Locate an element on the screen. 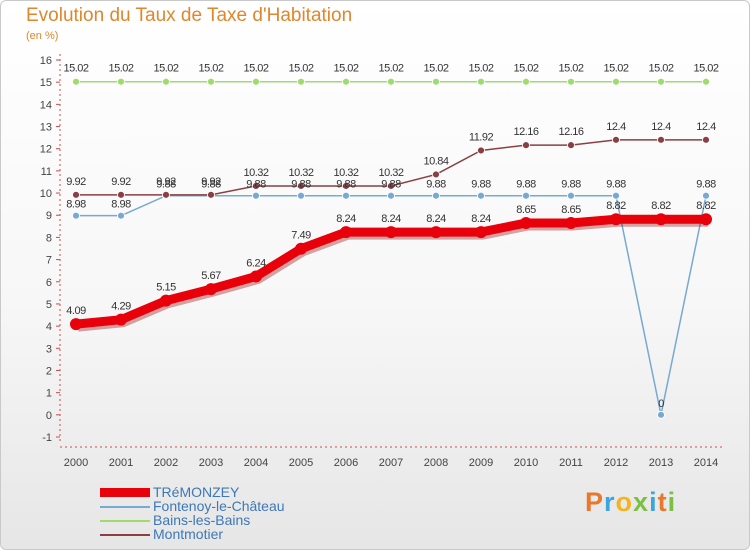  x-tick-label: 2005 is located at coordinates (301, 463).